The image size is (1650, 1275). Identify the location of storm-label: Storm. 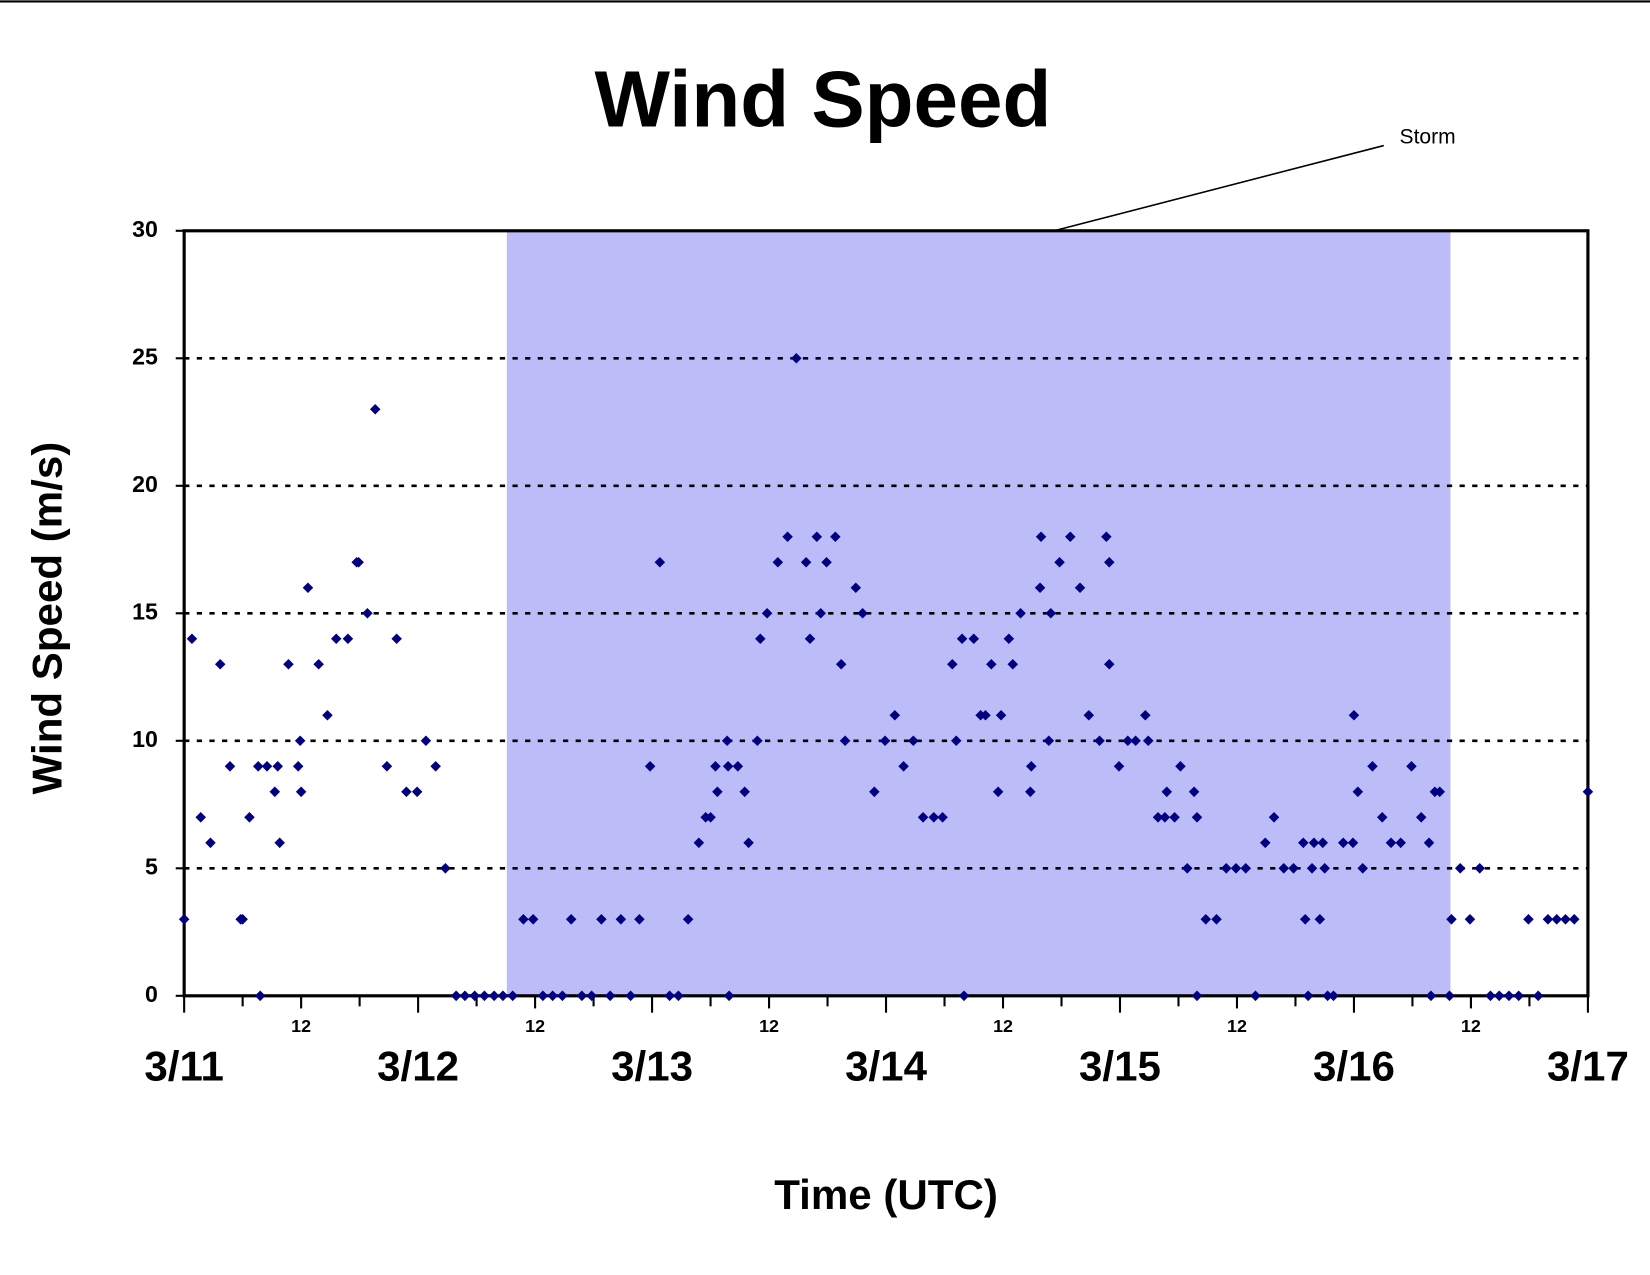
(1428, 137).